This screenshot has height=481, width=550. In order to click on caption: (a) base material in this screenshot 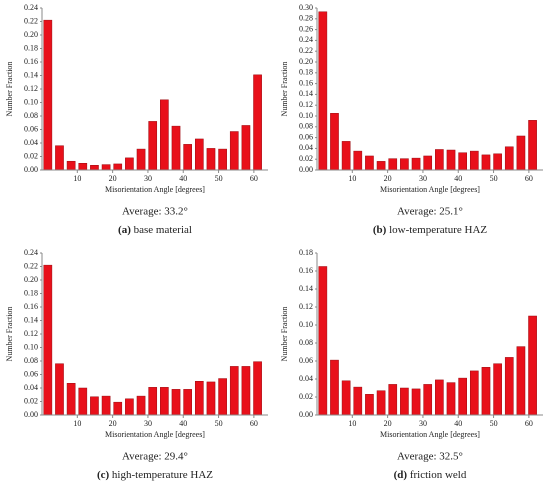, I will do `click(155, 230)`.